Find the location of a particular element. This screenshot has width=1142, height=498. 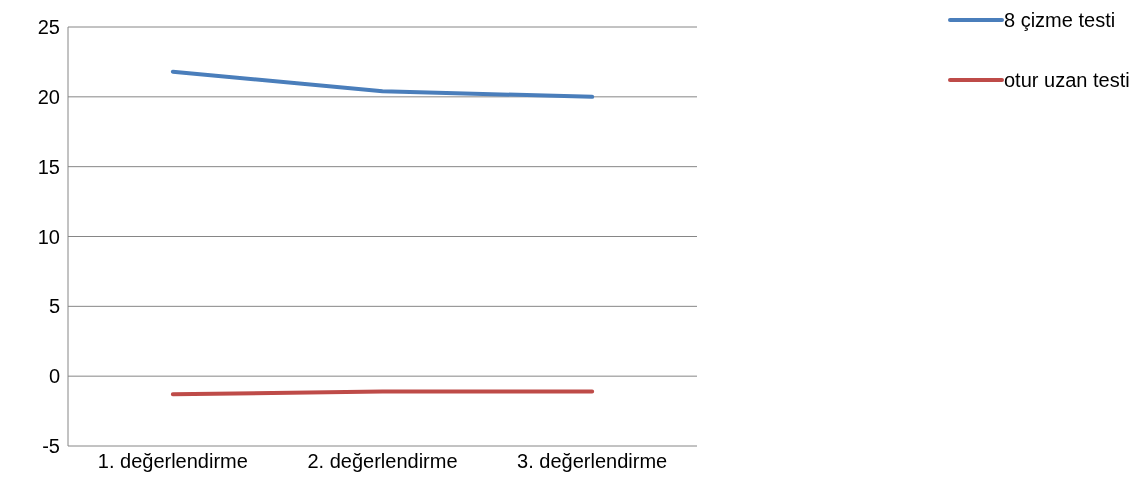

y-tick-label: 5 is located at coordinates (54, 306).